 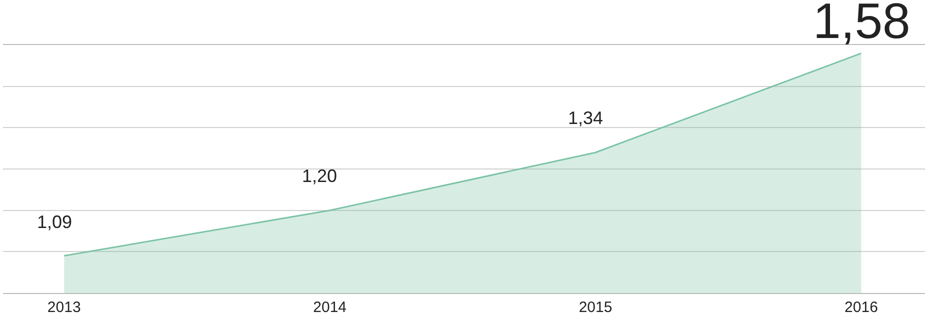 What do you see at coordinates (320, 176) in the screenshot?
I see `data-label: 1,20` at bounding box center [320, 176].